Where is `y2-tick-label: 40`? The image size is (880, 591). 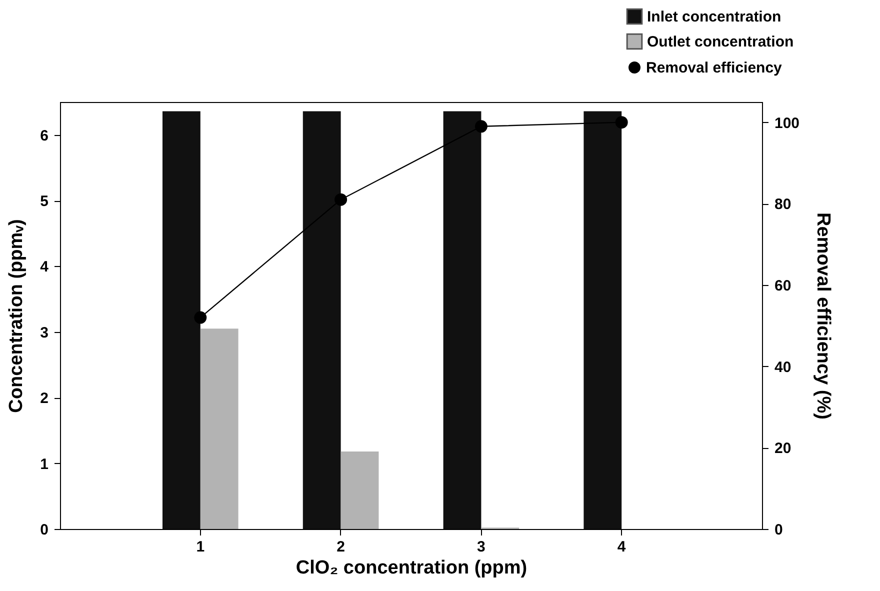 y2-tick-label: 40 is located at coordinates (783, 367).